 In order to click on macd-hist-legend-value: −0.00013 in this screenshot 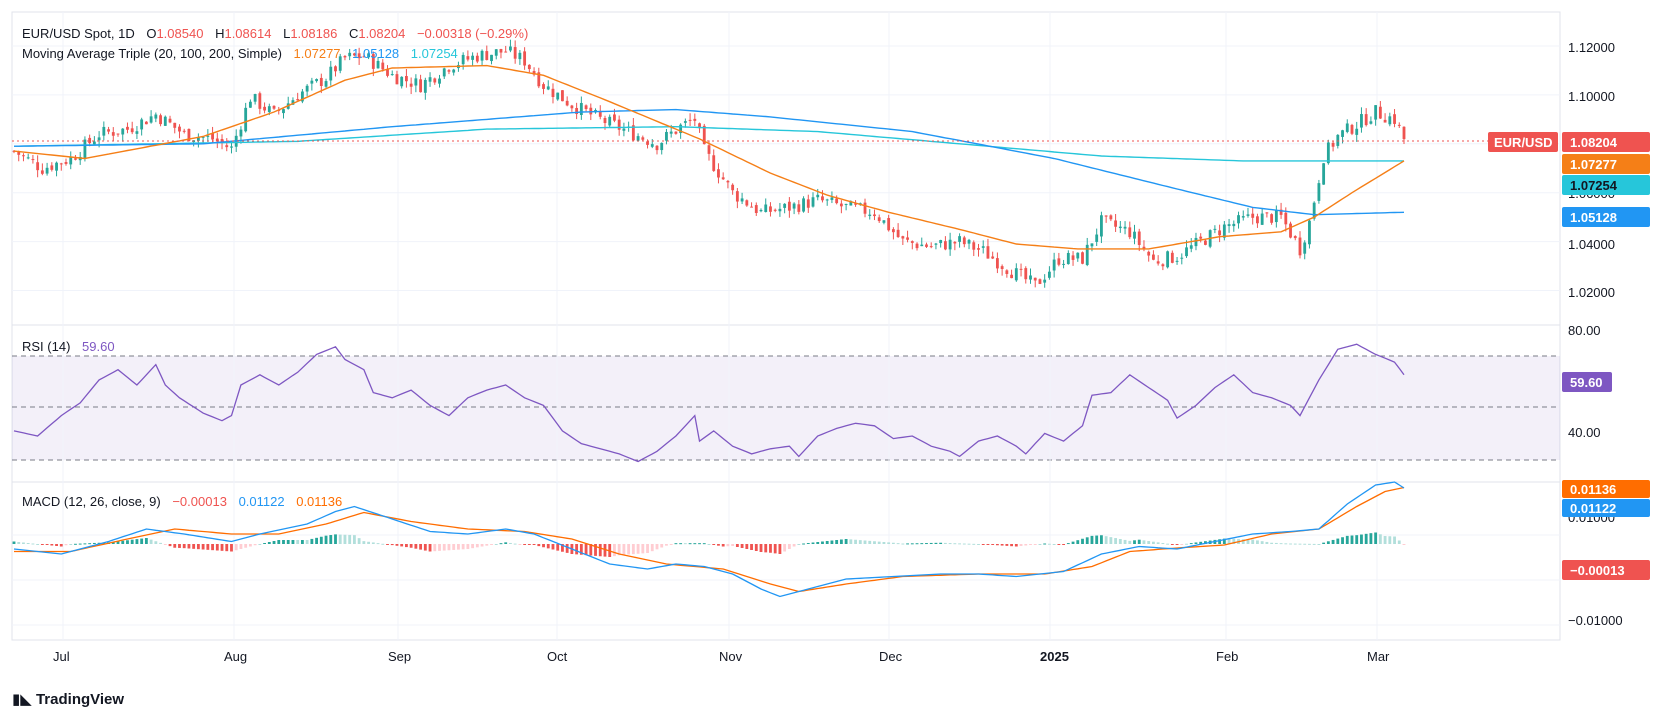, I will do `click(199, 501)`.